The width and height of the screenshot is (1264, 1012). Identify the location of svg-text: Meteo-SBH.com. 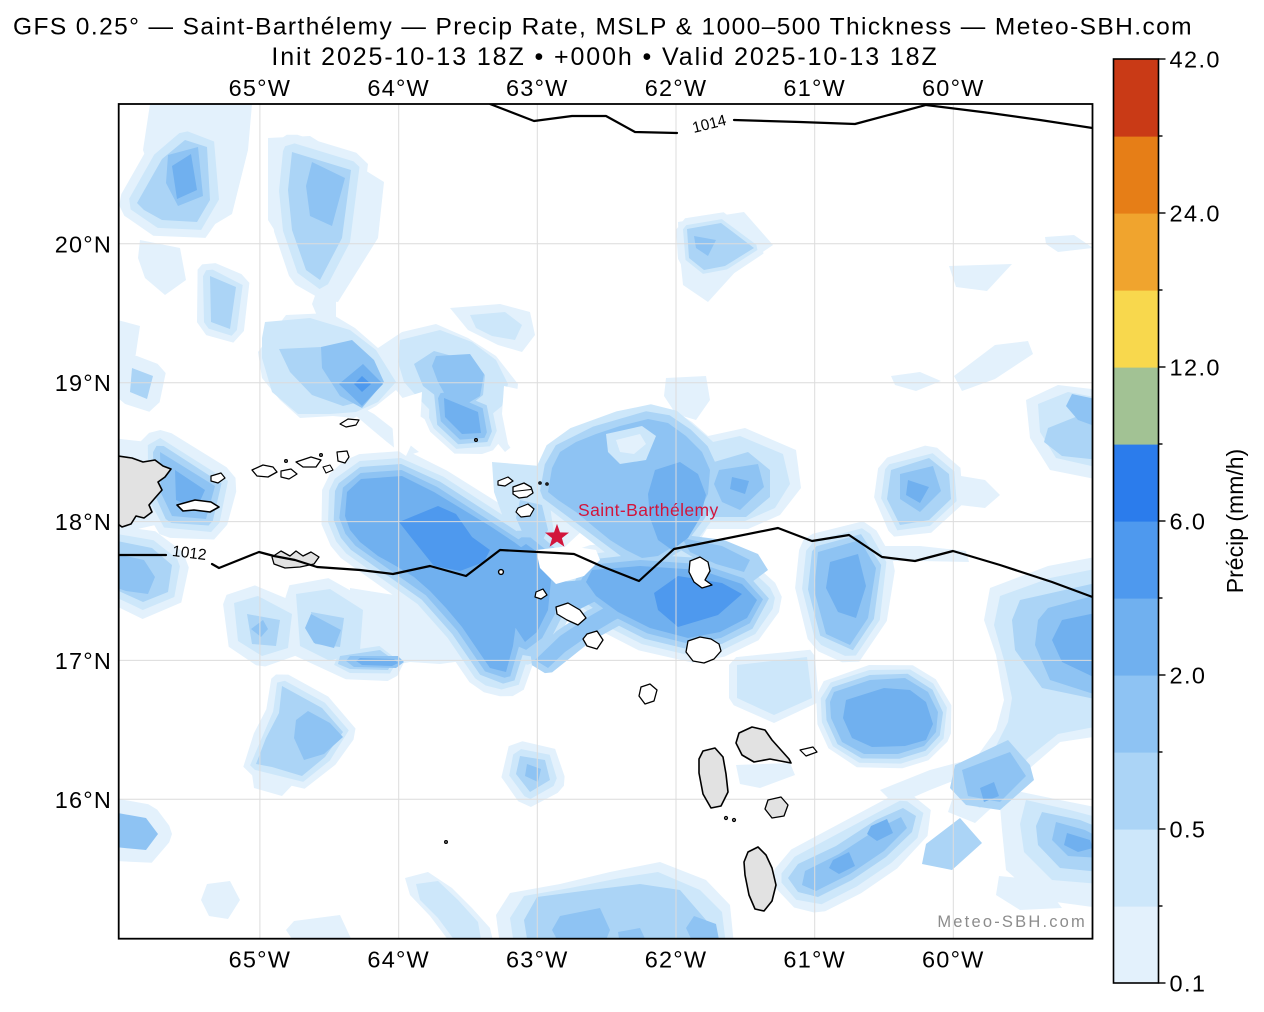
(1012, 922).